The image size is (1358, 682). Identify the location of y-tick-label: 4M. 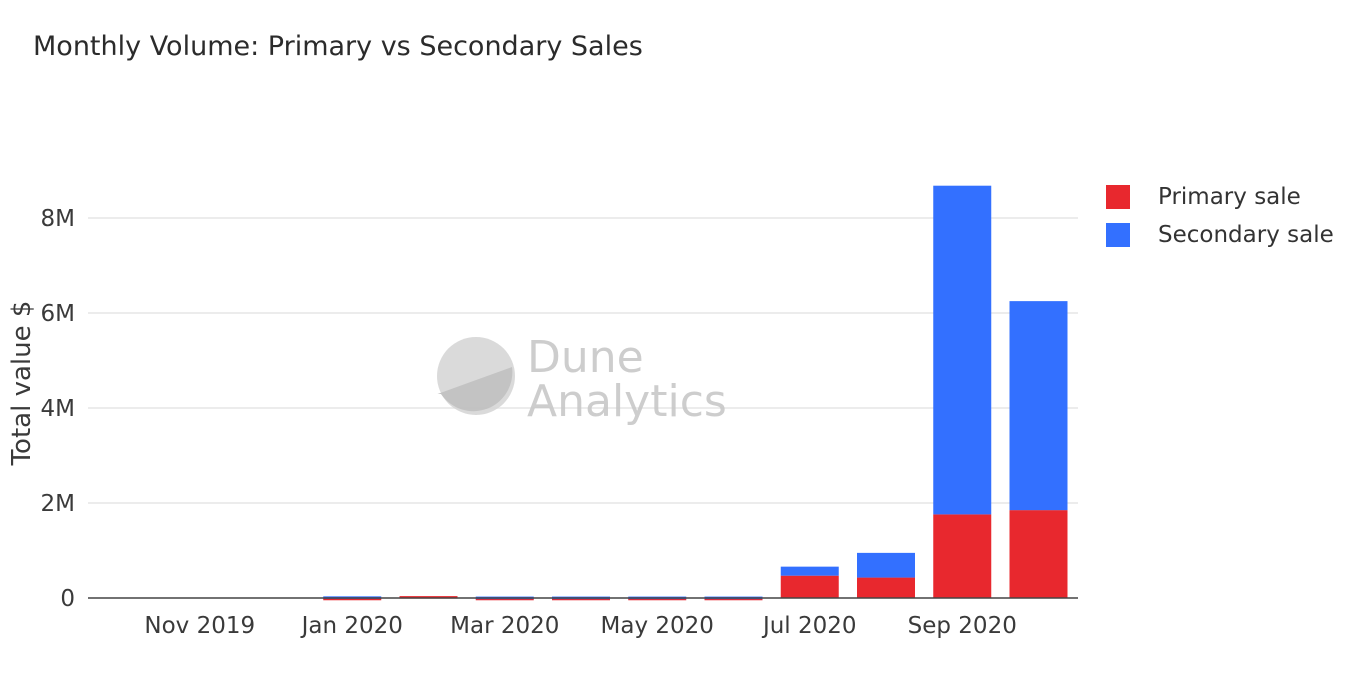
(58, 409).